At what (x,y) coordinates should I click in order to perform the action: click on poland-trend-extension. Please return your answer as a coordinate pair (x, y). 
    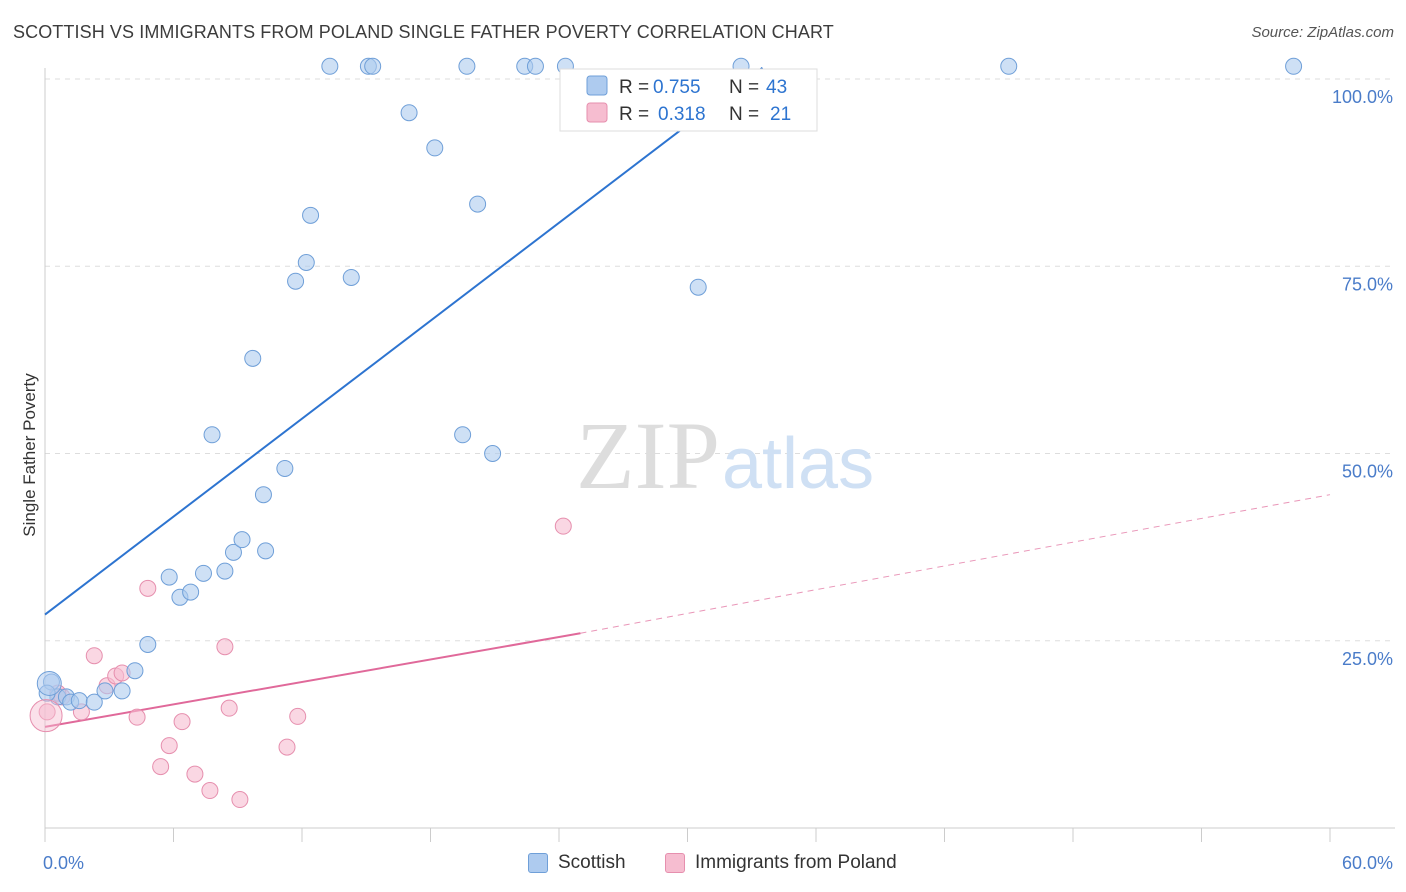
    Looking at the image, I should click on (955, 564).